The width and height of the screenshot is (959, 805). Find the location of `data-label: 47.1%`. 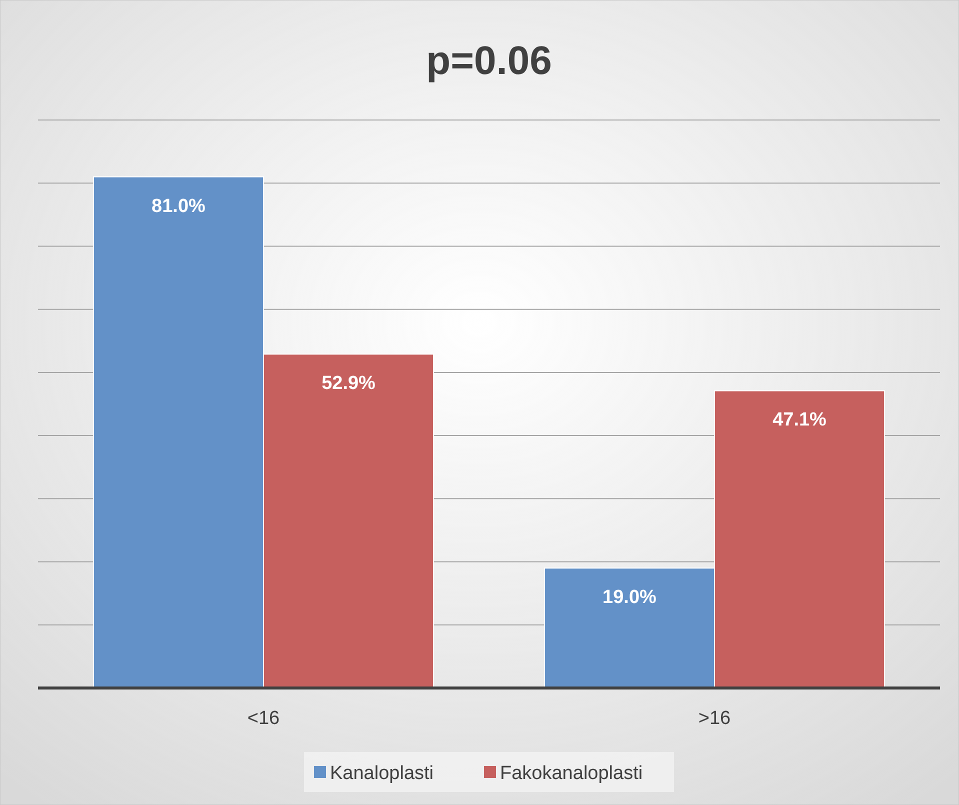

data-label: 47.1% is located at coordinates (799, 420).